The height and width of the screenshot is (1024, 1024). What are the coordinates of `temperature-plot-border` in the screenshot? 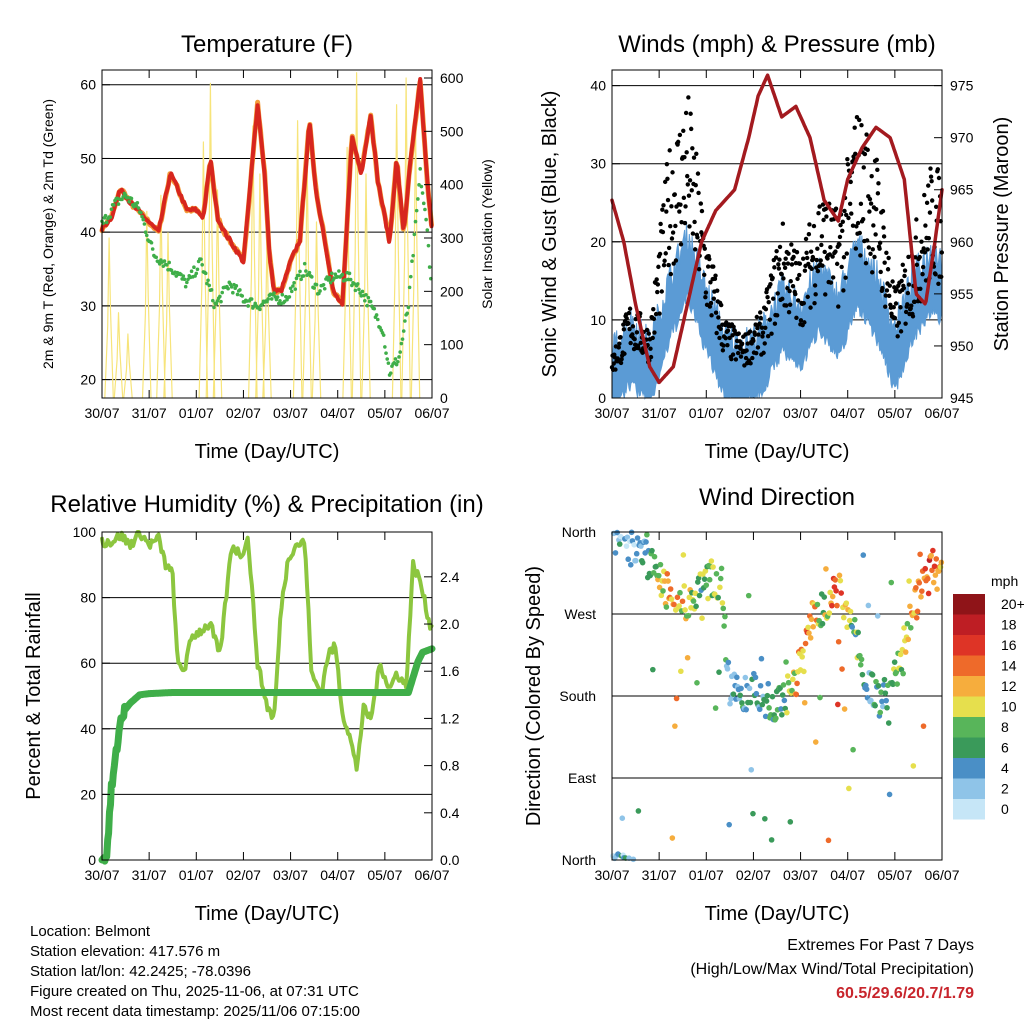 It's located at (267, 234).